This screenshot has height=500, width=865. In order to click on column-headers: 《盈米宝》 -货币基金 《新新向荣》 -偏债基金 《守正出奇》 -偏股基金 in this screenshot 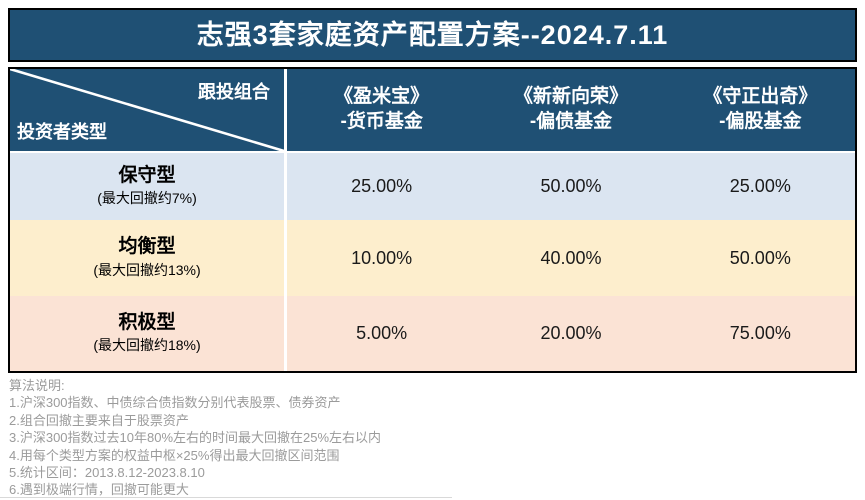, I will do `click(571, 110)`.